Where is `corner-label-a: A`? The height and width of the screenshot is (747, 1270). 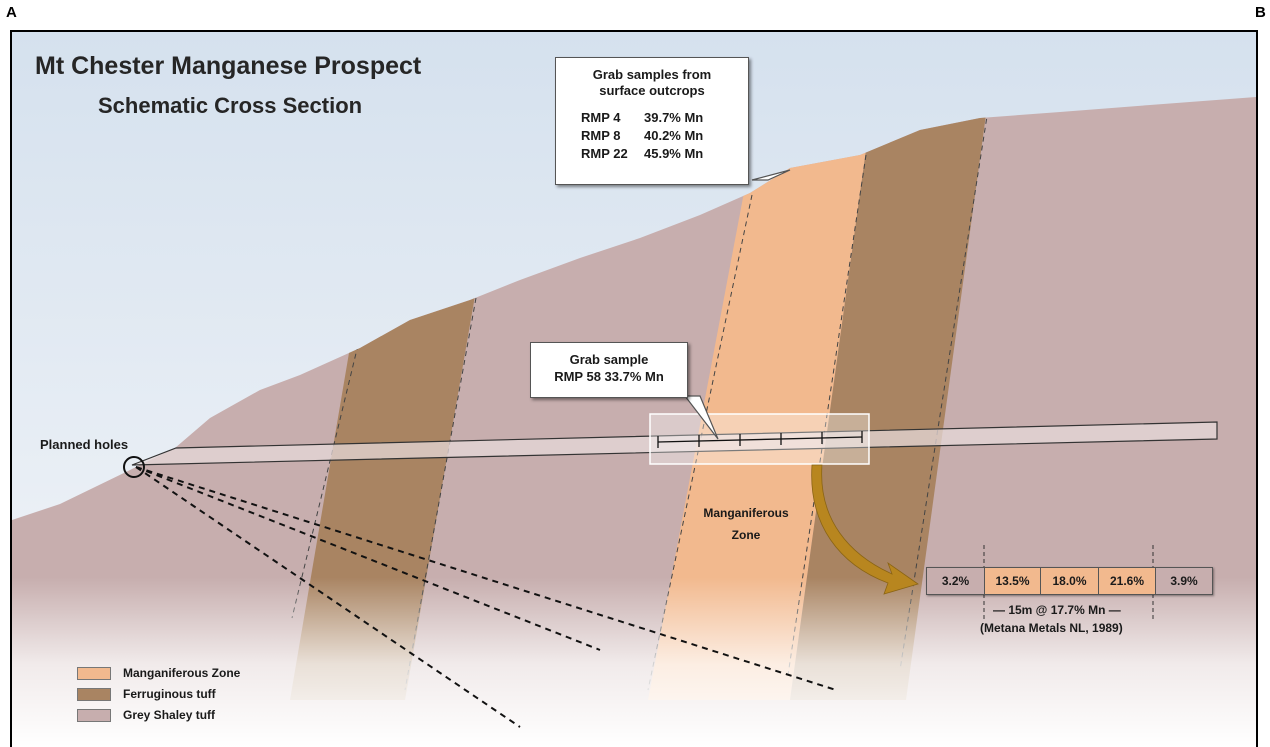
corner-label-a: A is located at coordinates (11, 12).